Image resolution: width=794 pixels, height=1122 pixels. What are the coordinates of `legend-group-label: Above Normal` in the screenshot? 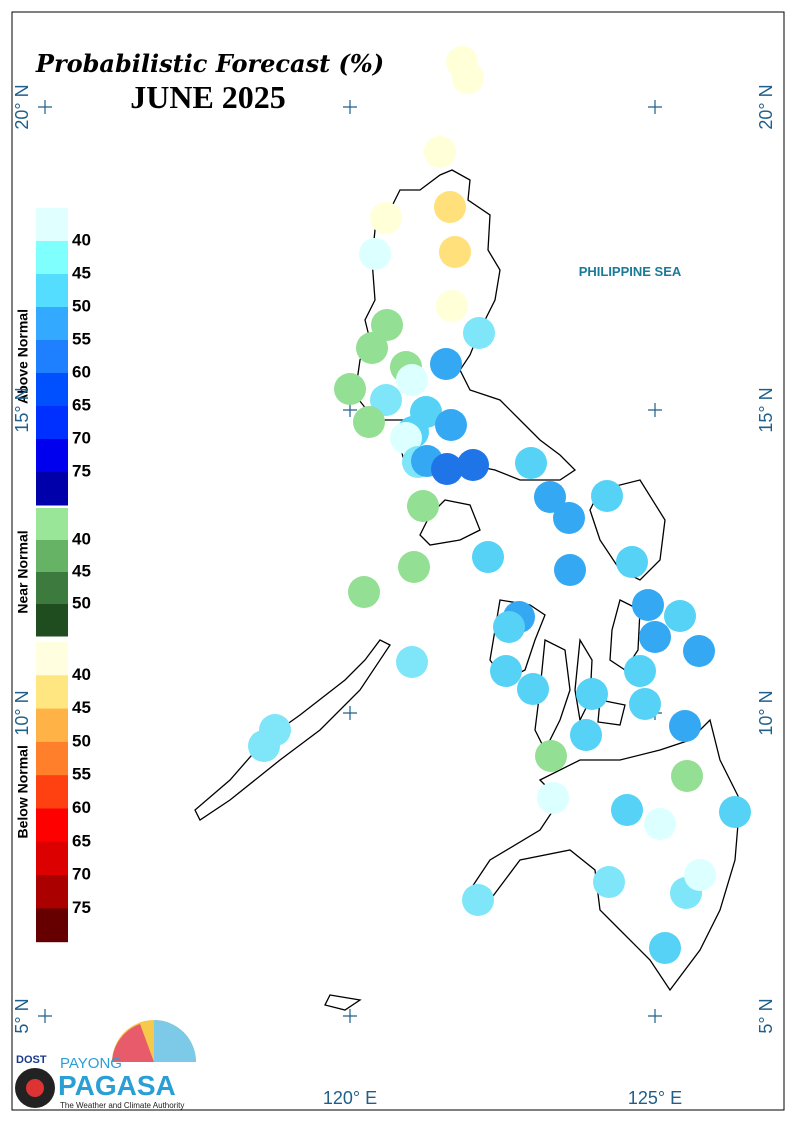 It's located at (23, 356).